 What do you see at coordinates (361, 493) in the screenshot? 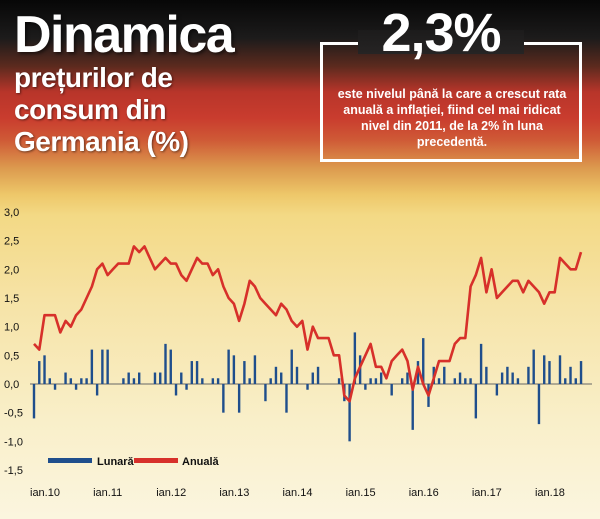
I see `x-tick-label: ian.15` at bounding box center [361, 493].